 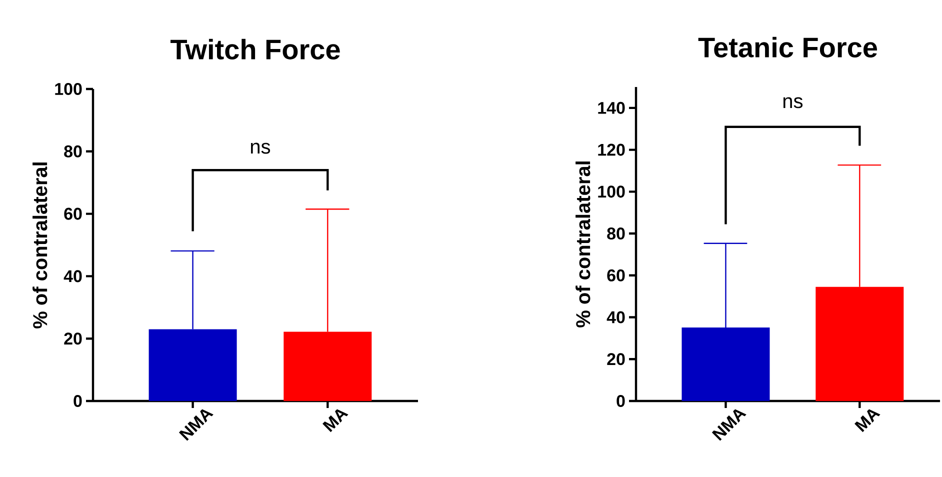 I want to click on chart-title: Twitch Force, so click(x=255, y=49).